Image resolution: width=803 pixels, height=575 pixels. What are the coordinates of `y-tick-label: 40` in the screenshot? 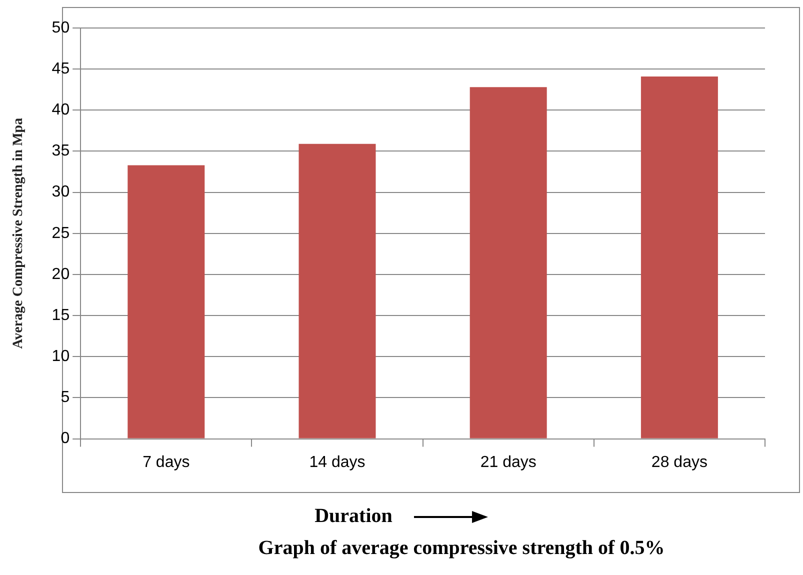 It's located at (61, 110).